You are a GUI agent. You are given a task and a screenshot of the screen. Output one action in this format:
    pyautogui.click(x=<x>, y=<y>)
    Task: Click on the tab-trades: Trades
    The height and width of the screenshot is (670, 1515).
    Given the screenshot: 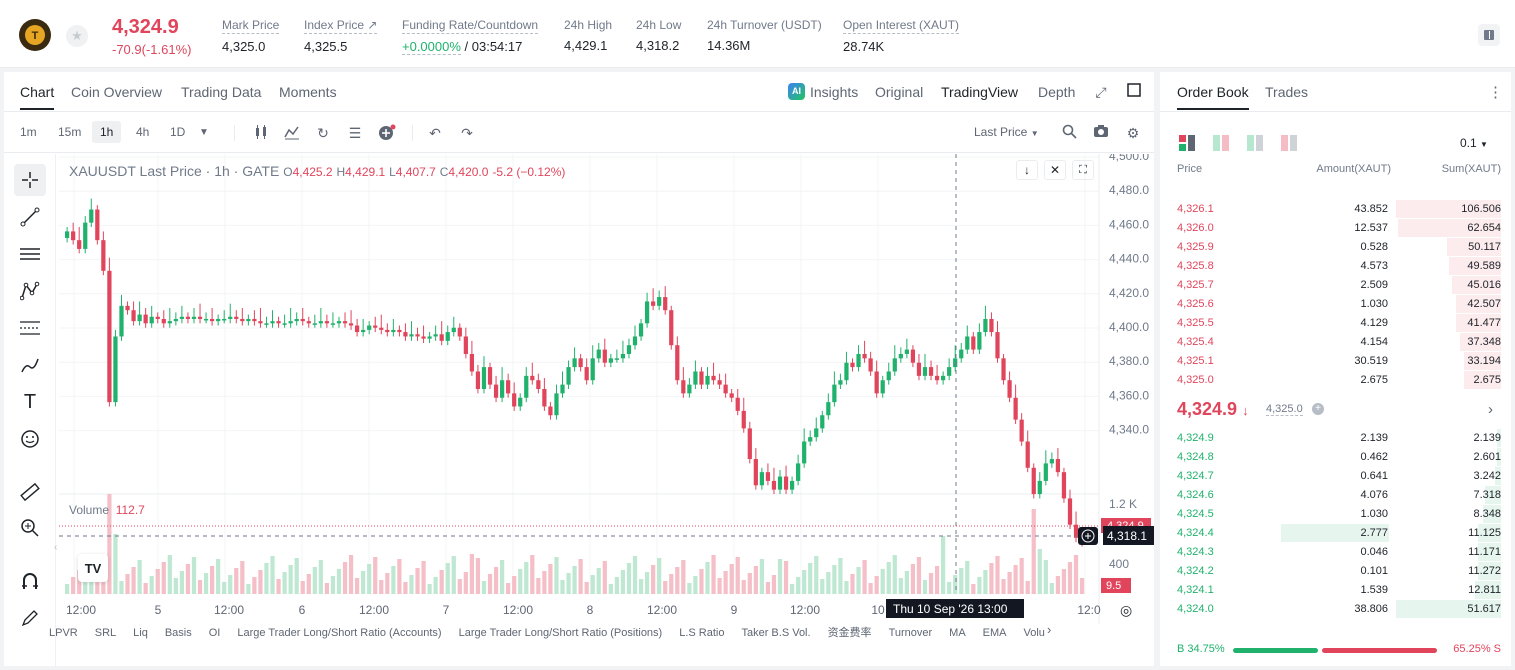 What is the action you would take?
    pyautogui.click(x=1287, y=92)
    